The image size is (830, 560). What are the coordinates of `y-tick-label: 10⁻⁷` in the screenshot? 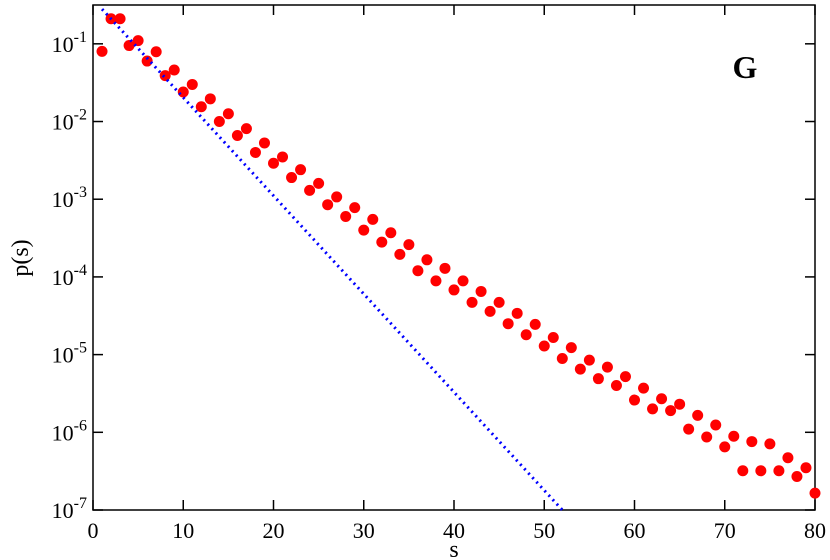 It's located at (69, 509).